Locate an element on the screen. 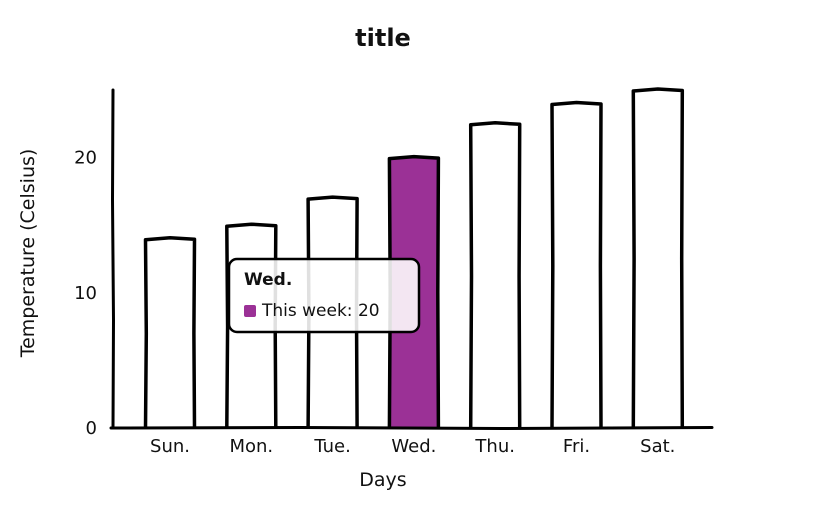 The height and width of the screenshot is (516, 827). chart-title: title is located at coordinates (383, 38).